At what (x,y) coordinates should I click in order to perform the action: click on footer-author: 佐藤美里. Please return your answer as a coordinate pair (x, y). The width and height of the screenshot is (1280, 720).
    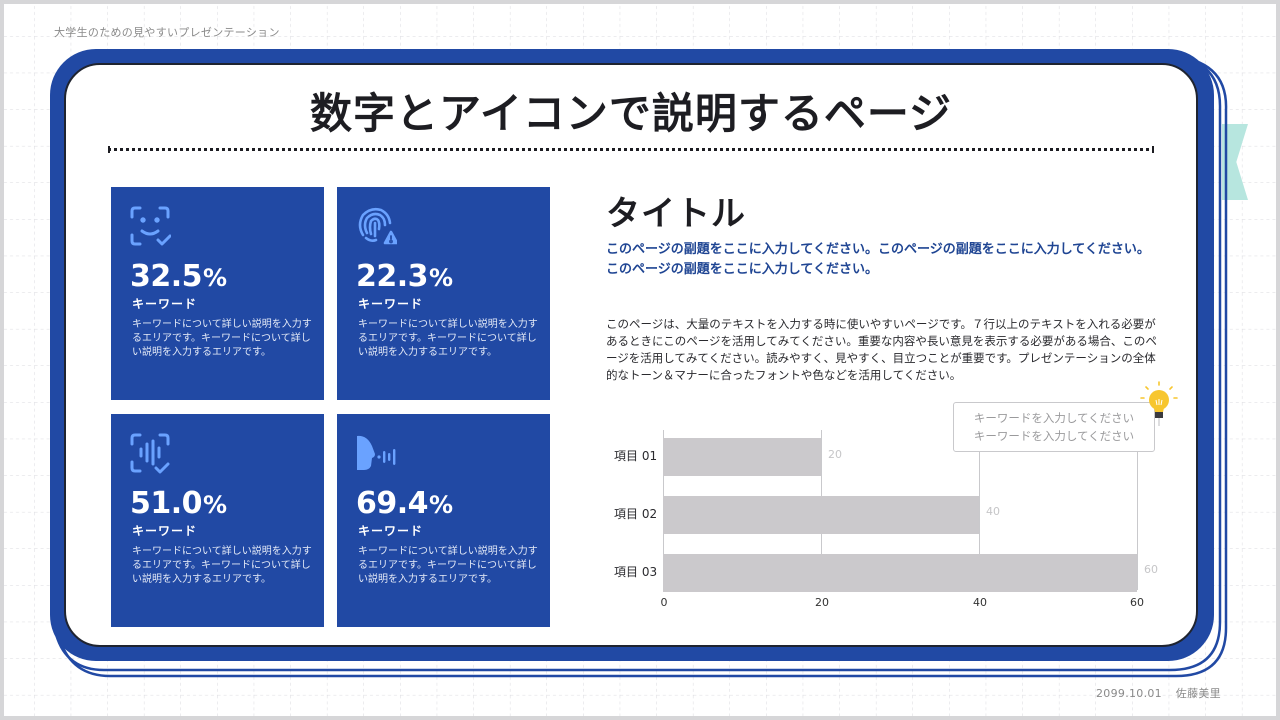
    Looking at the image, I should click on (1198, 693).